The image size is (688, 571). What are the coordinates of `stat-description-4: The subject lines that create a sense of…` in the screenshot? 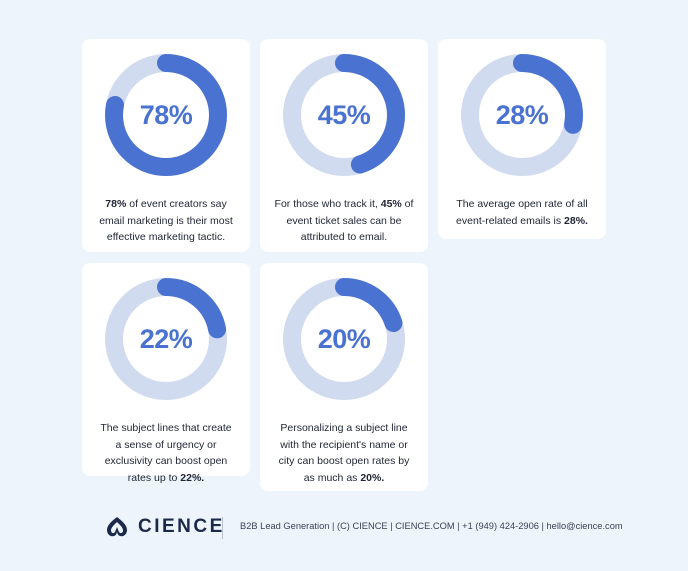 It's located at (166, 453).